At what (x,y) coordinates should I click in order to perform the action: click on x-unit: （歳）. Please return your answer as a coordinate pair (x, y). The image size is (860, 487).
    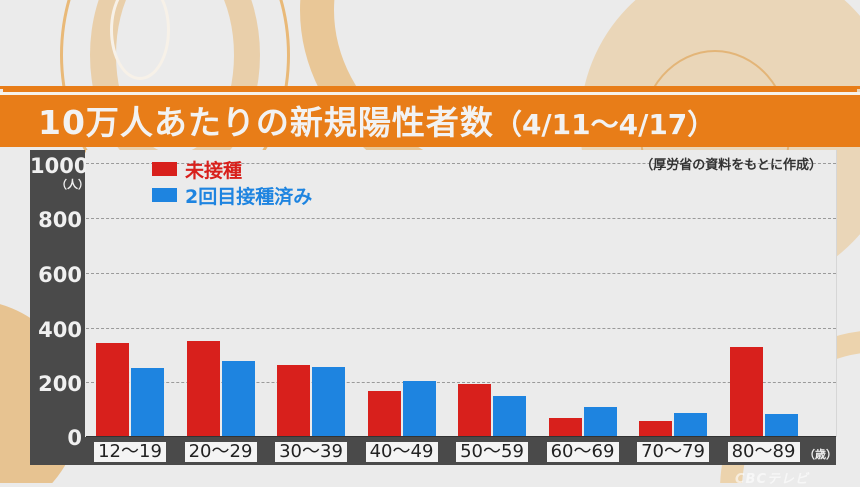
    Looking at the image, I should click on (820, 454).